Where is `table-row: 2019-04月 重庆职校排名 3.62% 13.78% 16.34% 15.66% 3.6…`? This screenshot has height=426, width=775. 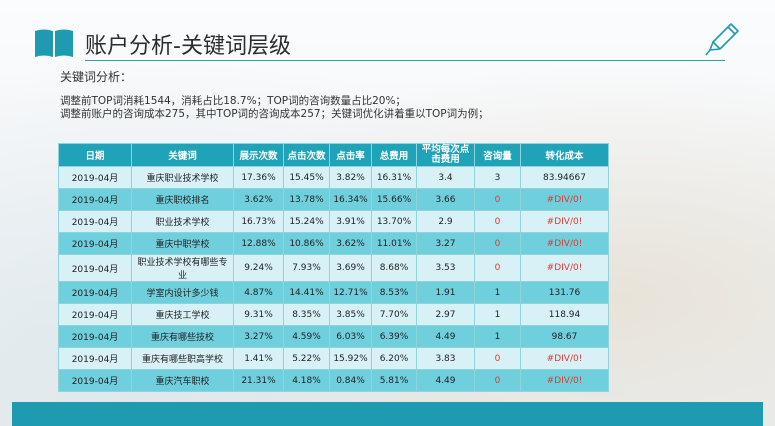
table-row: 2019-04月 重庆职校排名 3.62% 13.78% 16.34% 15.66% 3.6… is located at coordinates (333, 199).